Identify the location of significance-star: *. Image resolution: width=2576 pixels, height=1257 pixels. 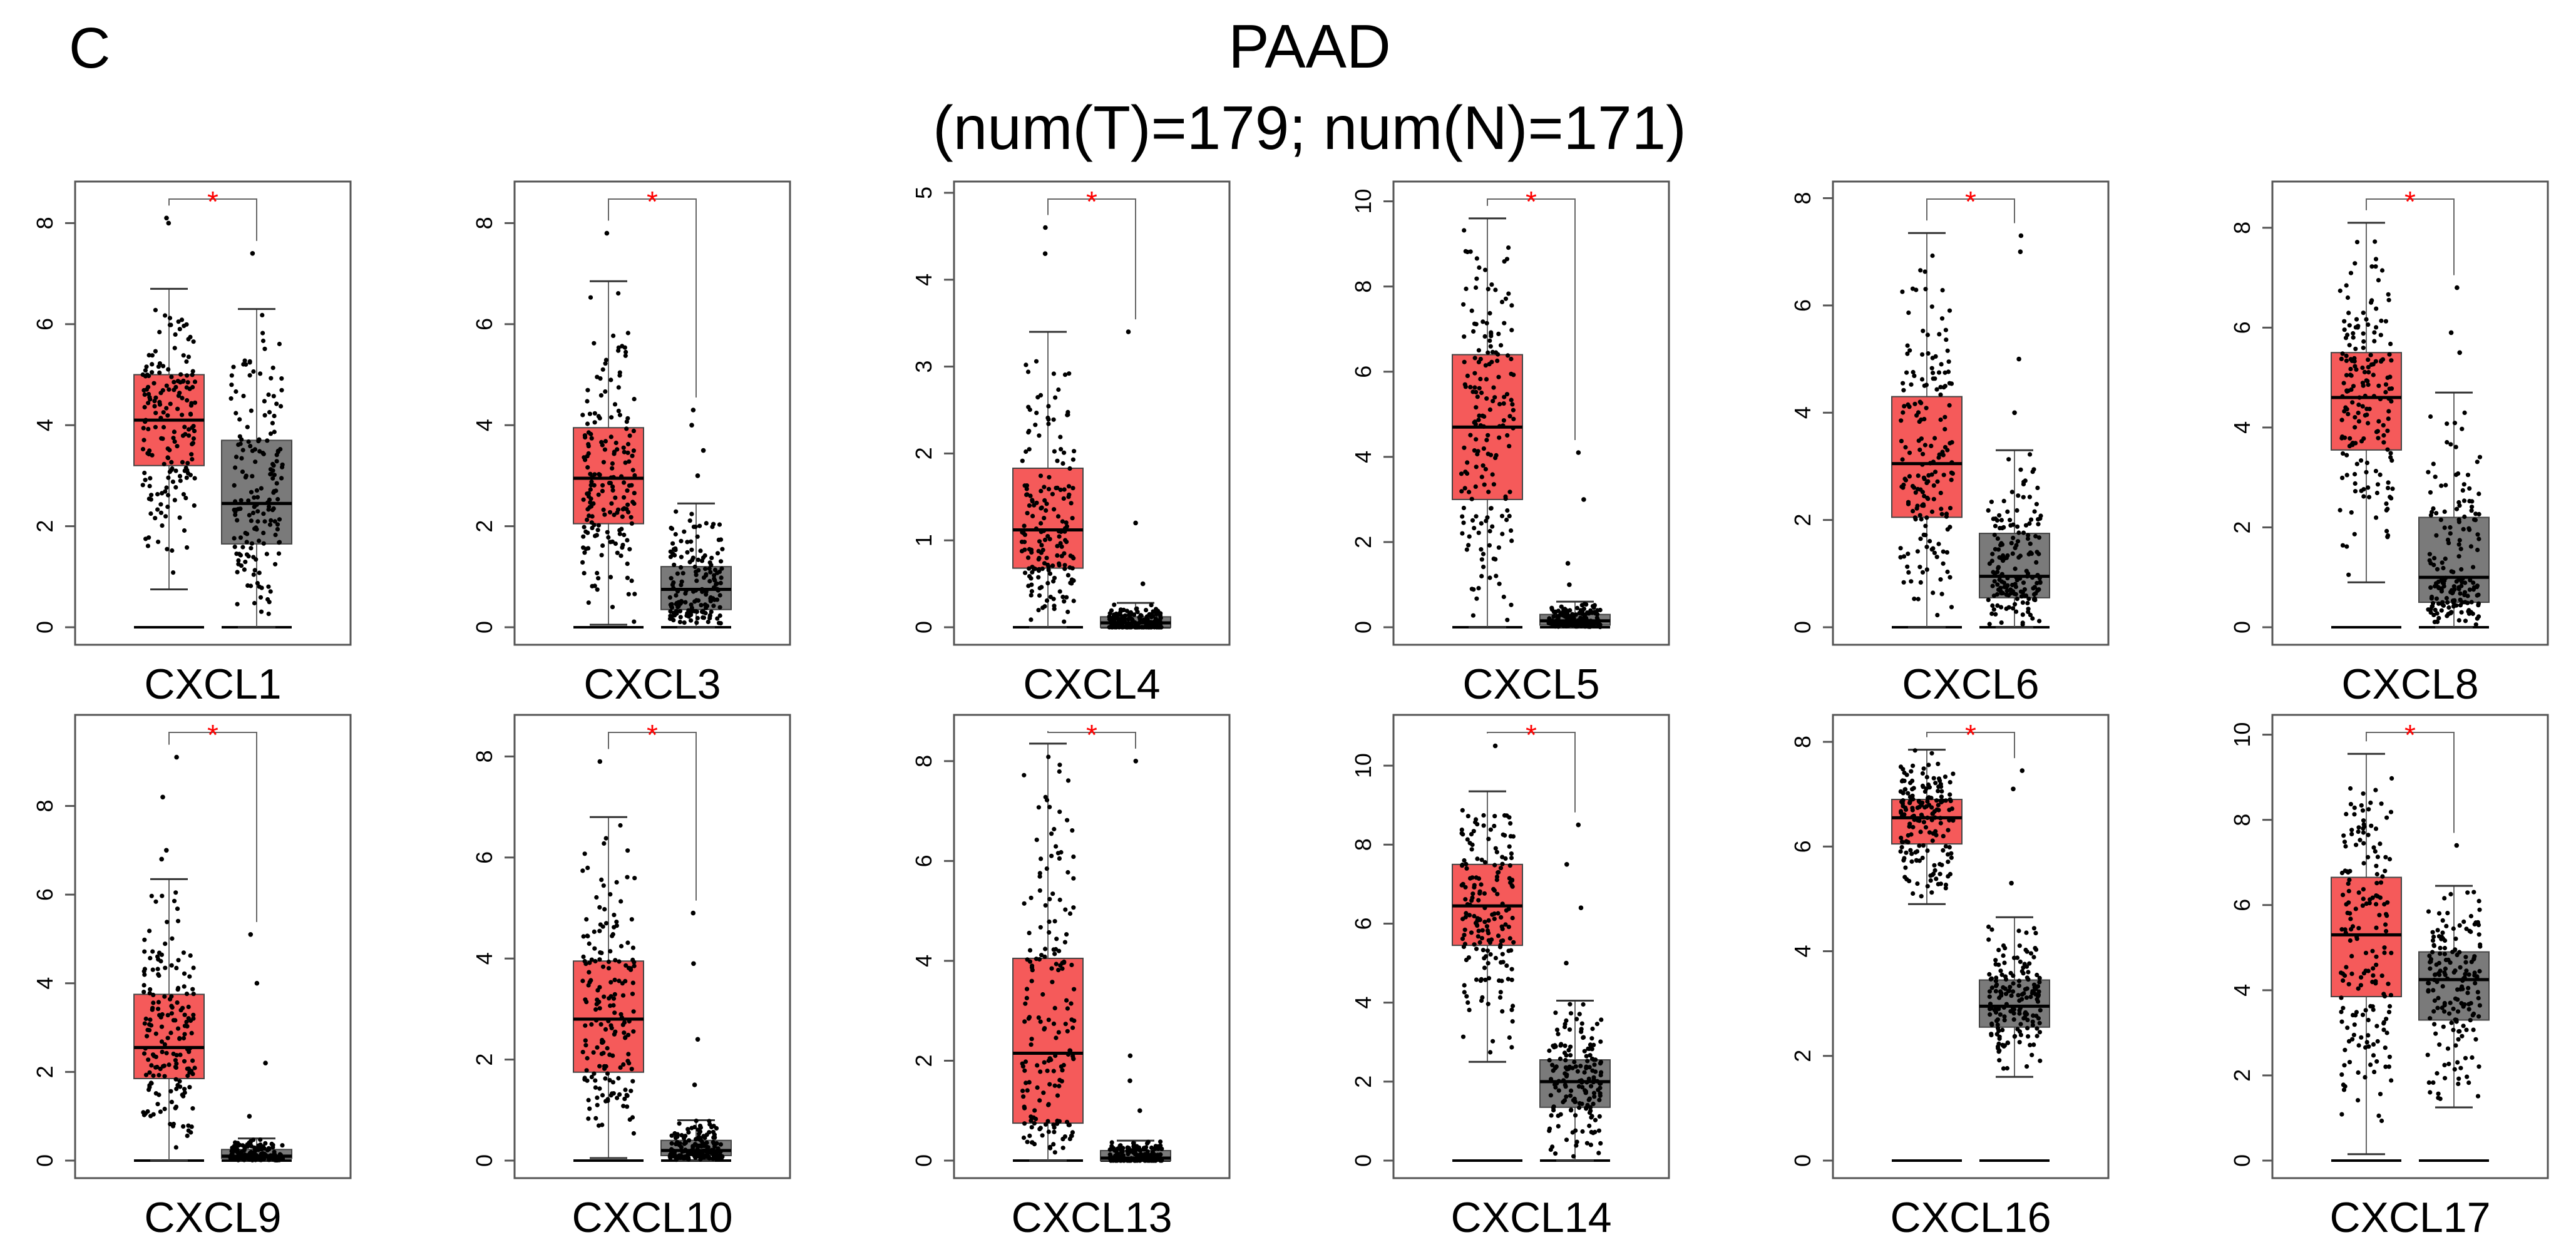
(1091, 201).